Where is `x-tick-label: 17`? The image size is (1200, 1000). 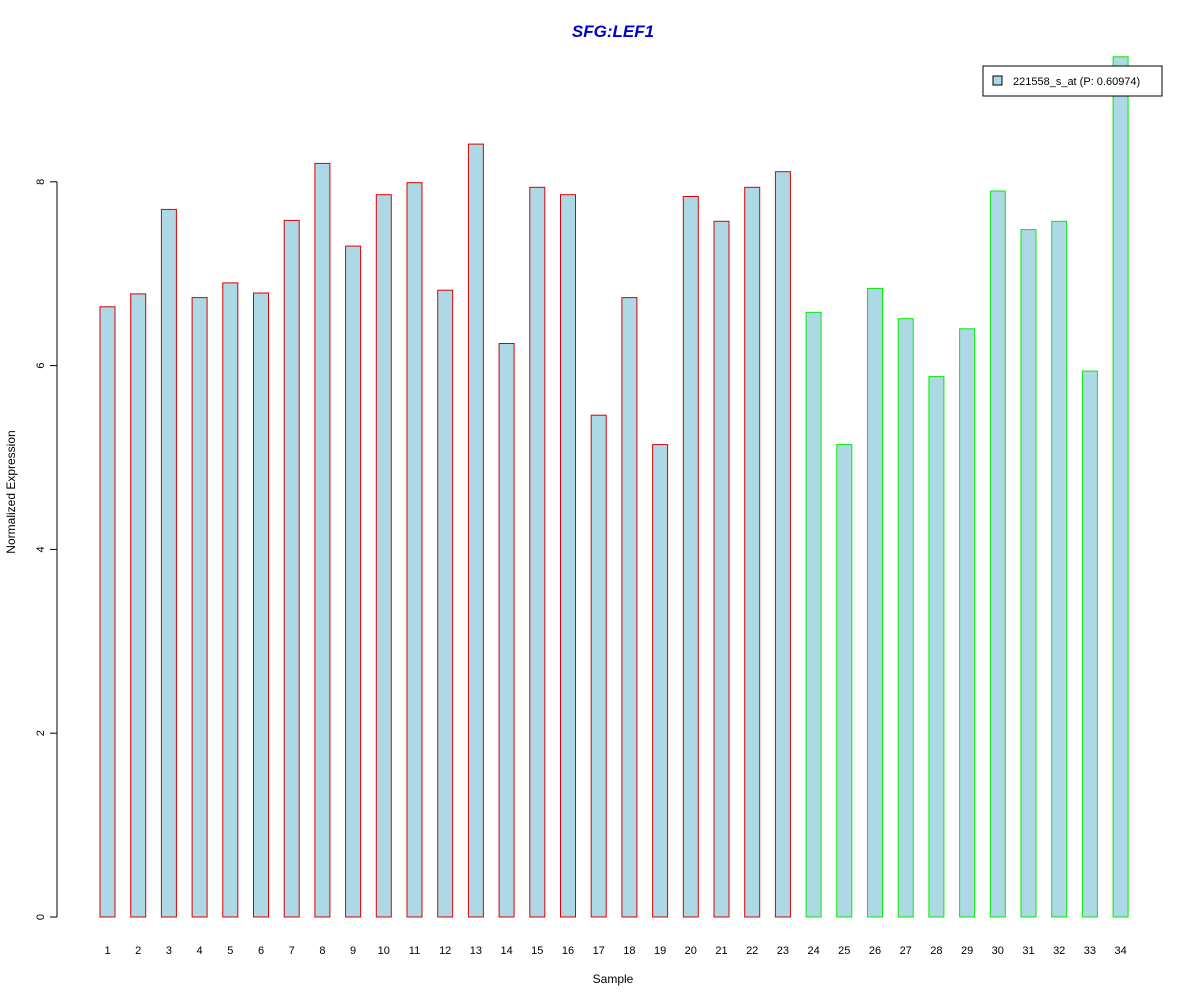
x-tick-label: 17 is located at coordinates (599, 951).